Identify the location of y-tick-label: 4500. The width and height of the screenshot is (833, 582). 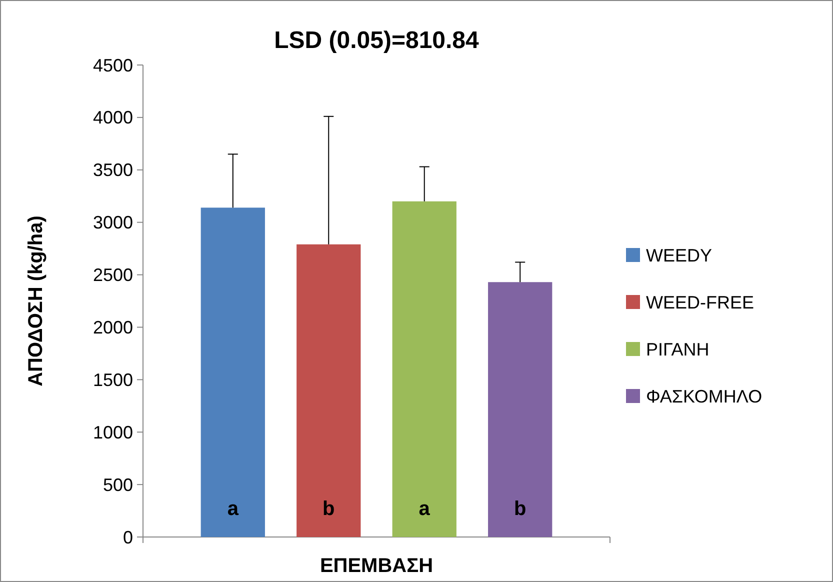
(112, 65).